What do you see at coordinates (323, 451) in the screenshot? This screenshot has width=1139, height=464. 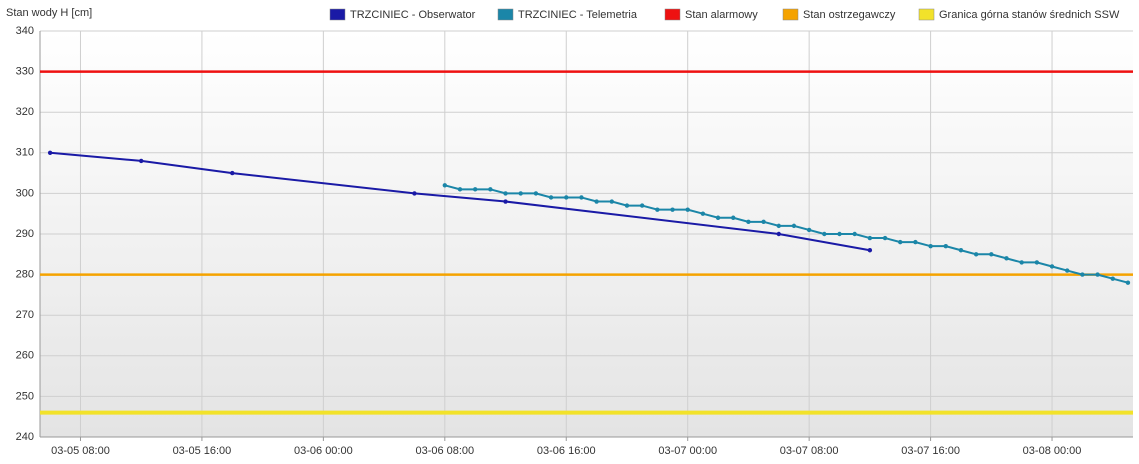 I see `x-tick-label: 03-06 00:00` at bounding box center [323, 451].